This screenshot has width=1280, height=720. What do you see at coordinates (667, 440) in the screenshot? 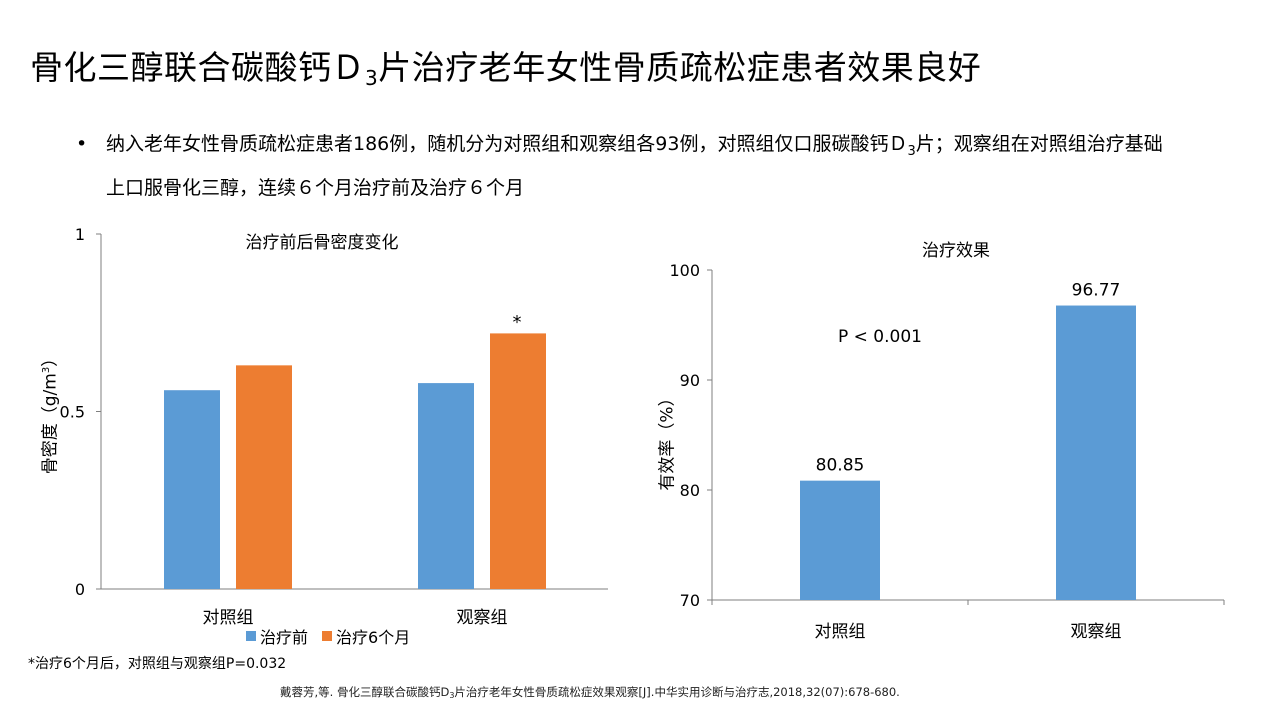
I see `chart2-y-axis-label: 有效率（%）` at bounding box center [667, 440].